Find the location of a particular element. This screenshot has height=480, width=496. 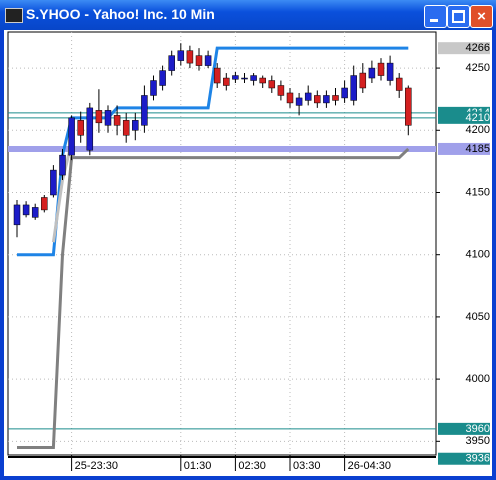

y-tick-label: 4050 is located at coordinates (478, 317).